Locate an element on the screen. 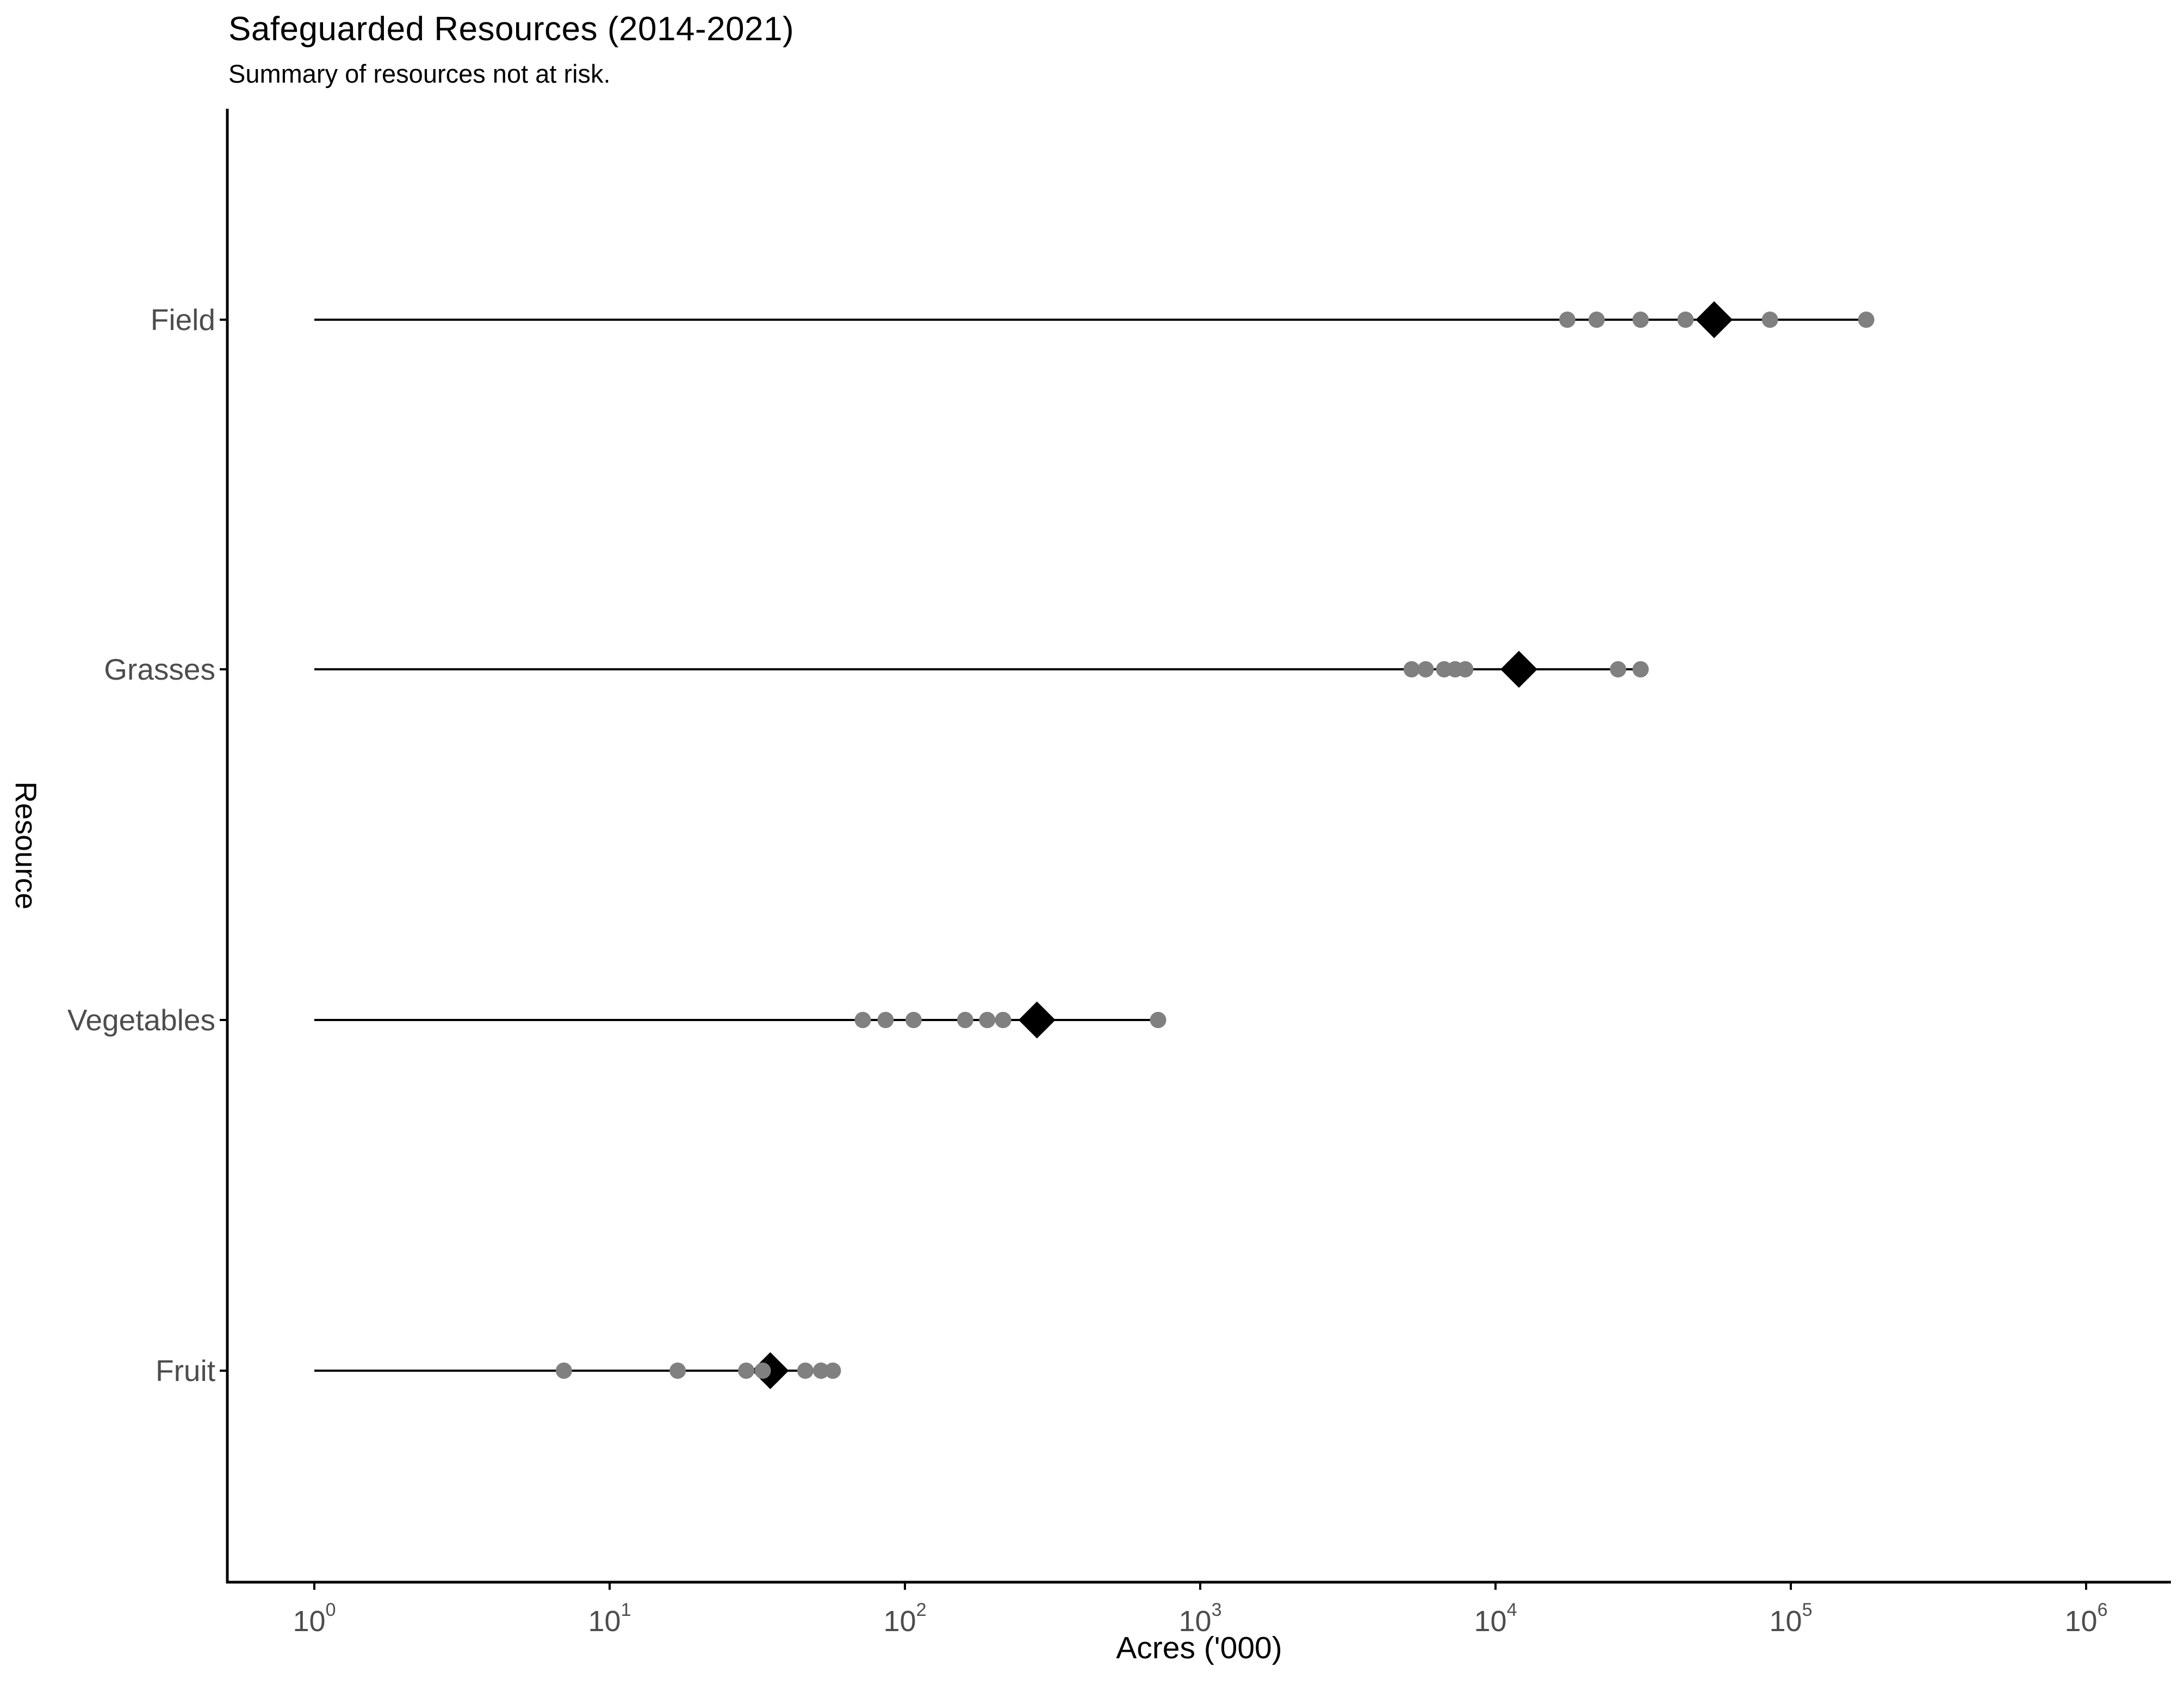 The width and height of the screenshot is (2184, 1692). chart-title: Safeguarded Resources (2014-2021) is located at coordinates (511, 29).